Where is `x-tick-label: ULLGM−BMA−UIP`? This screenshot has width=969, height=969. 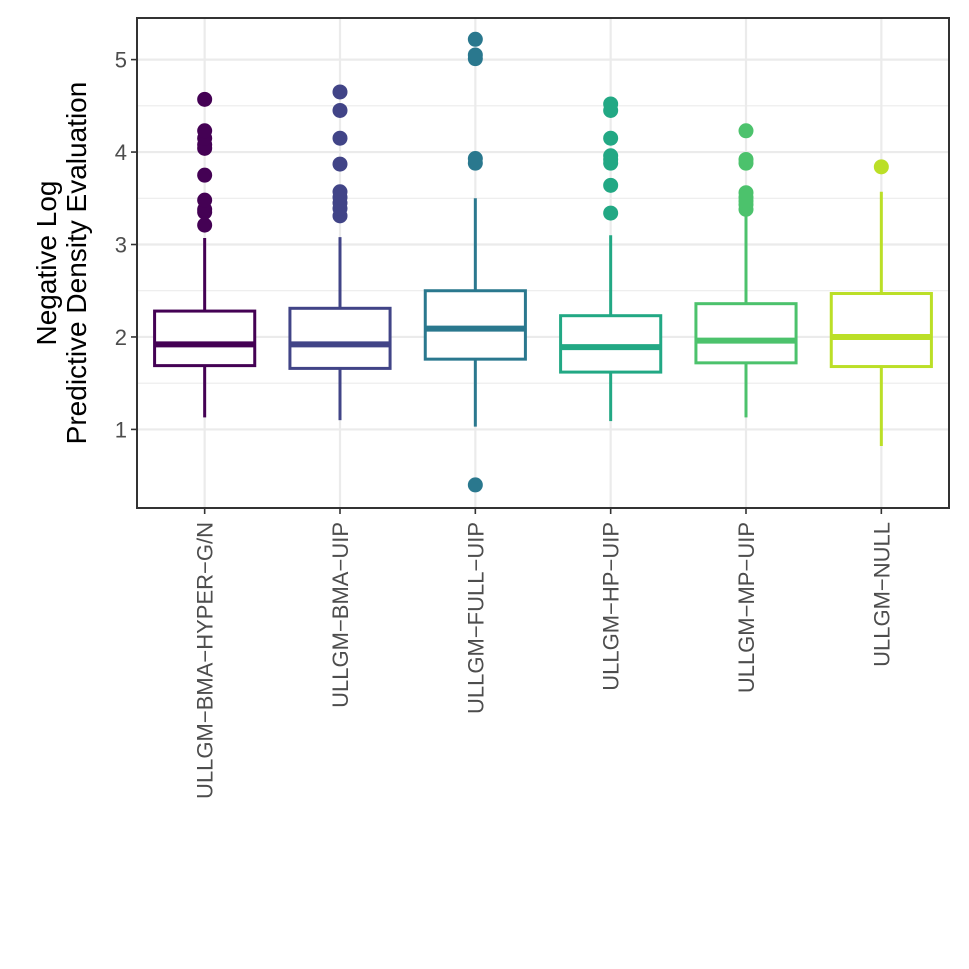 x-tick-label: ULLGM−BMA−UIP is located at coordinates (340, 615).